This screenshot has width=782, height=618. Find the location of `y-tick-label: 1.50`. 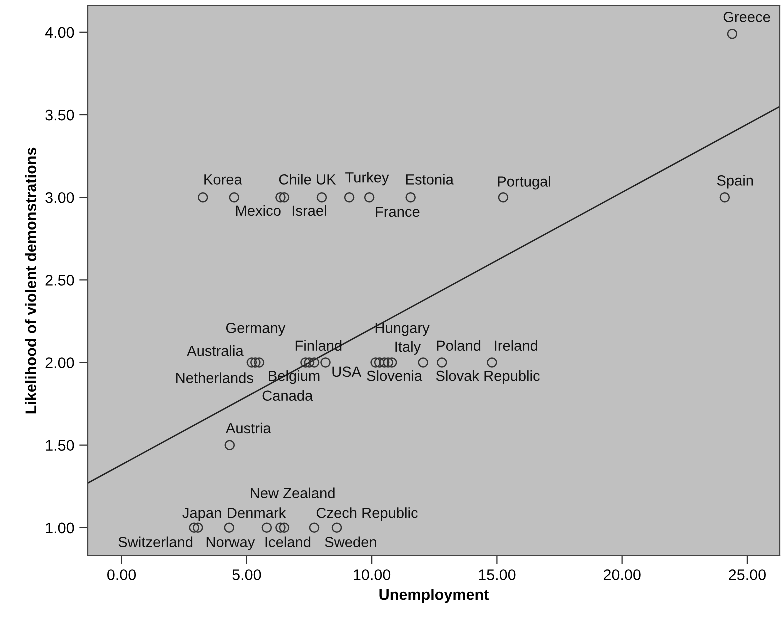

y-tick-label: 1.50 is located at coordinates (60, 446).